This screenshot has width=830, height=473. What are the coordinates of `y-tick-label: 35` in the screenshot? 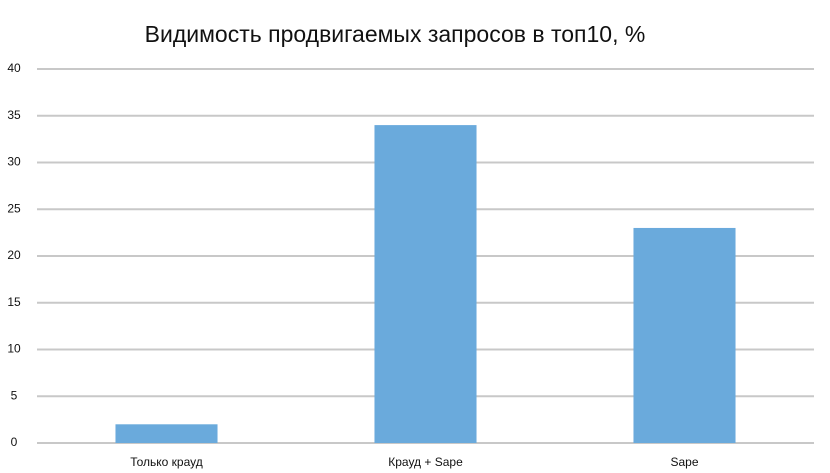 It's located at (14, 115).